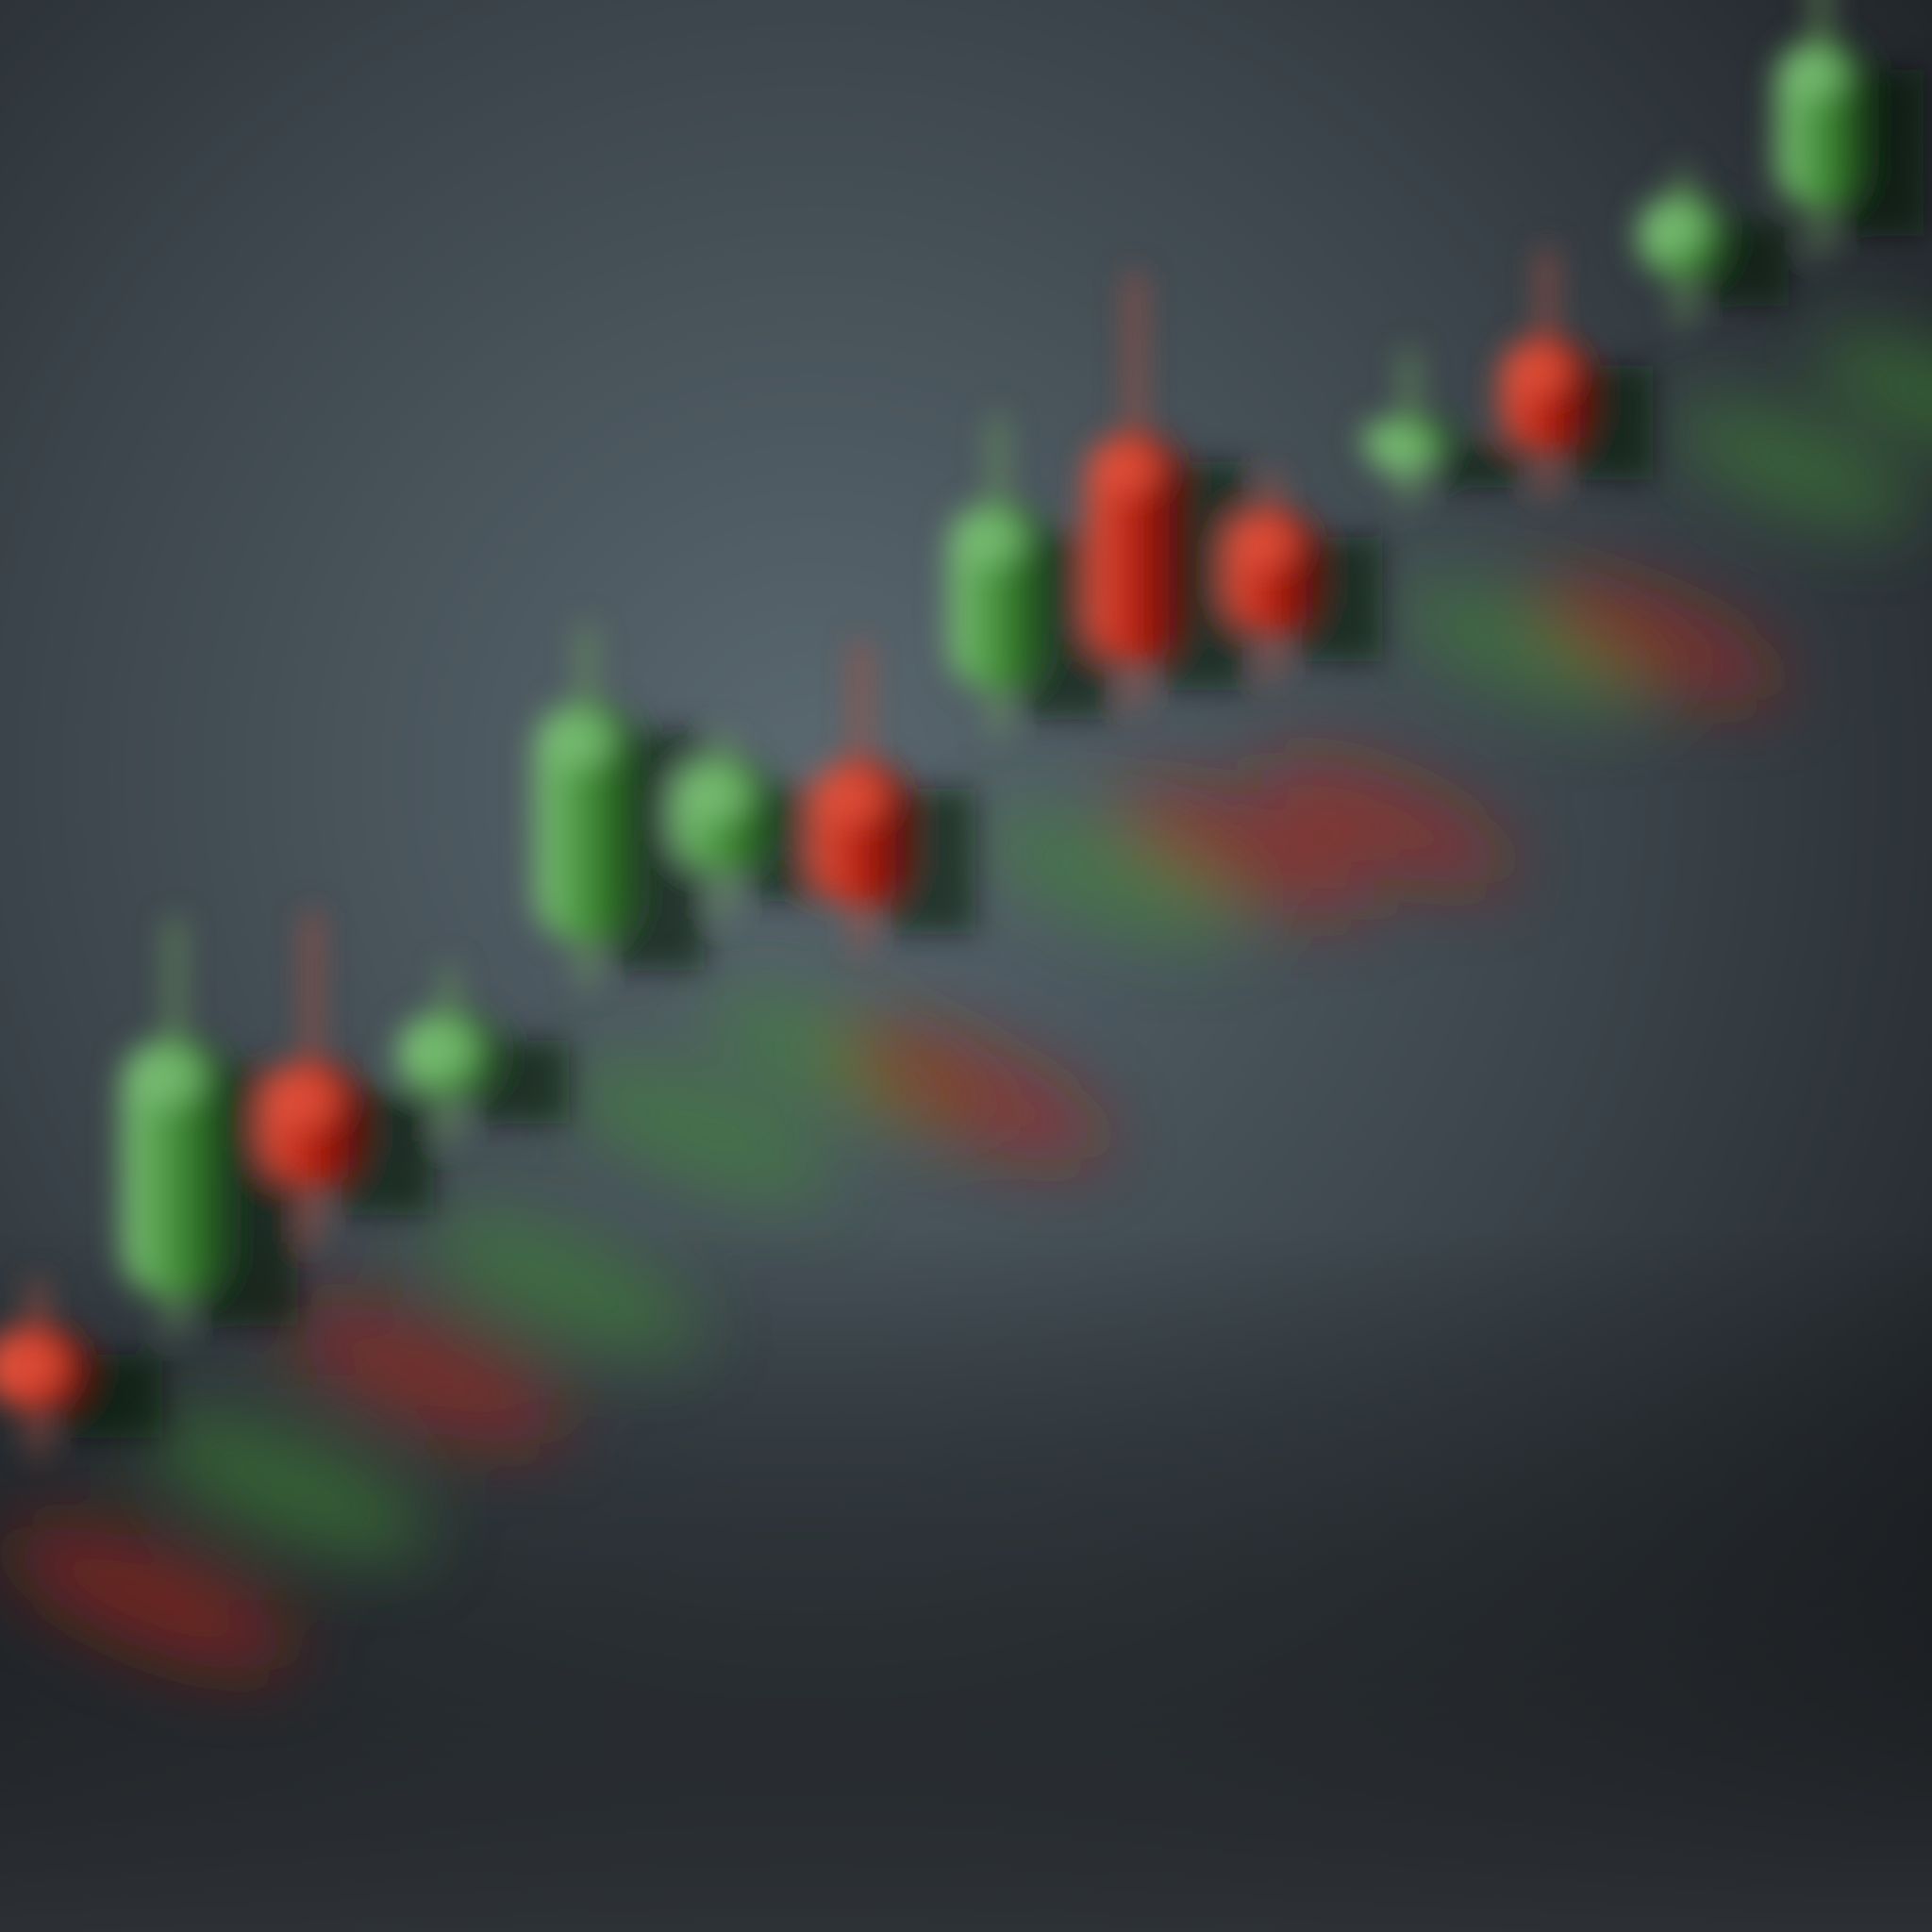 The height and width of the screenshot is (1932, 1932). Describe the element at coordinates (1475, 467) in the screenshot. I see `candle-shadow` at that location.